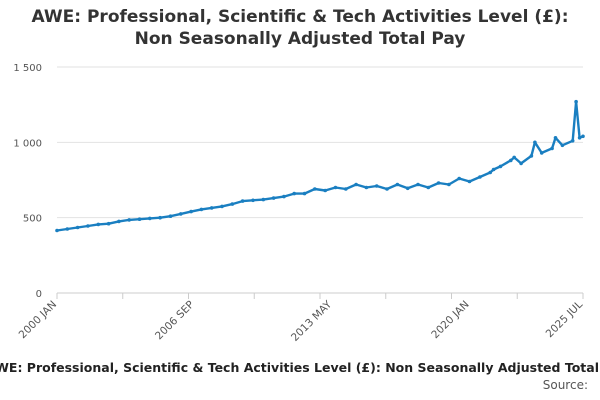  I want to click on x-tick-label: 2013 MAY, so click(312, 321).